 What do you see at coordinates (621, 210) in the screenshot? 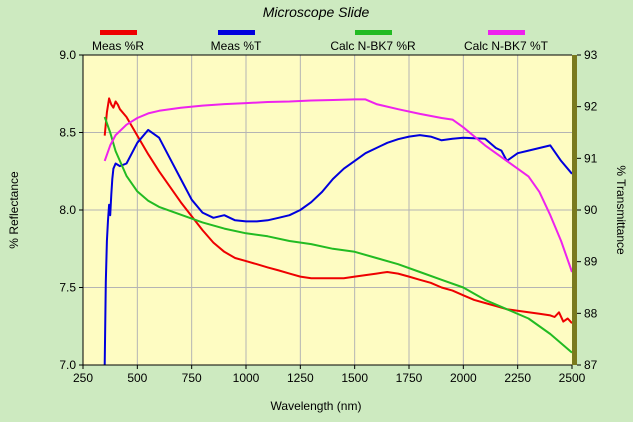
I see `y-right-axis-title: % Transmittance` at bounding box center [621, 210].